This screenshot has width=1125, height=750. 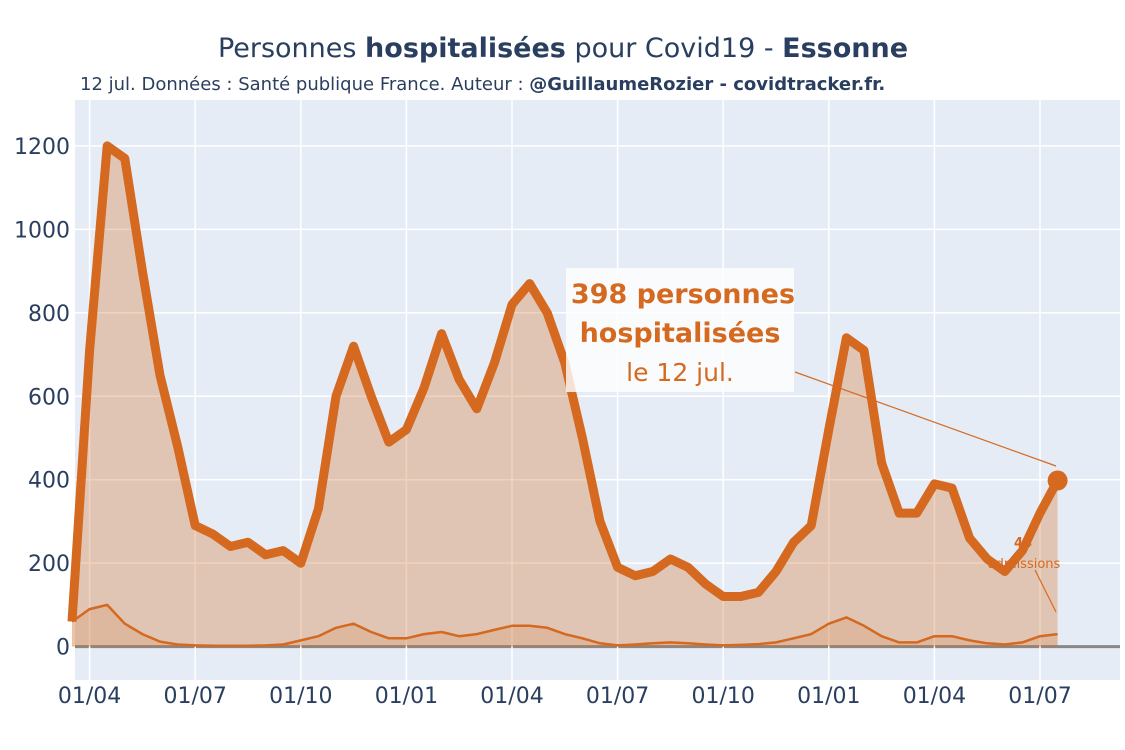 I want to click on annotation-text: 398 personnes, so click(x=683, y=294).